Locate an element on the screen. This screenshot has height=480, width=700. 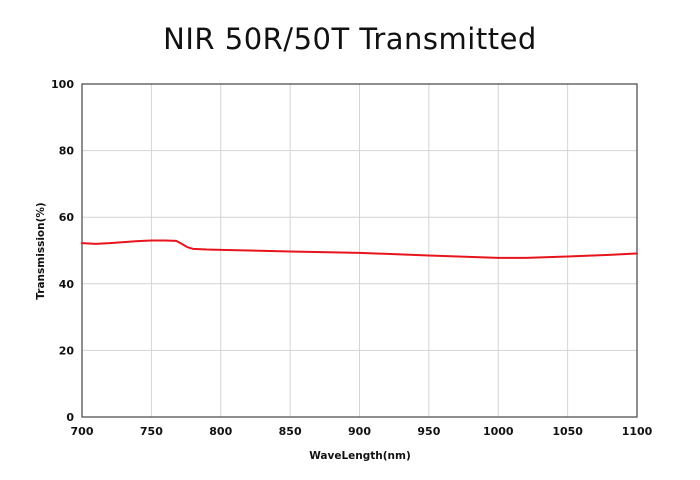
chart-title: NIR 50R/50T Transmitted is located at coordinates (350, 39).